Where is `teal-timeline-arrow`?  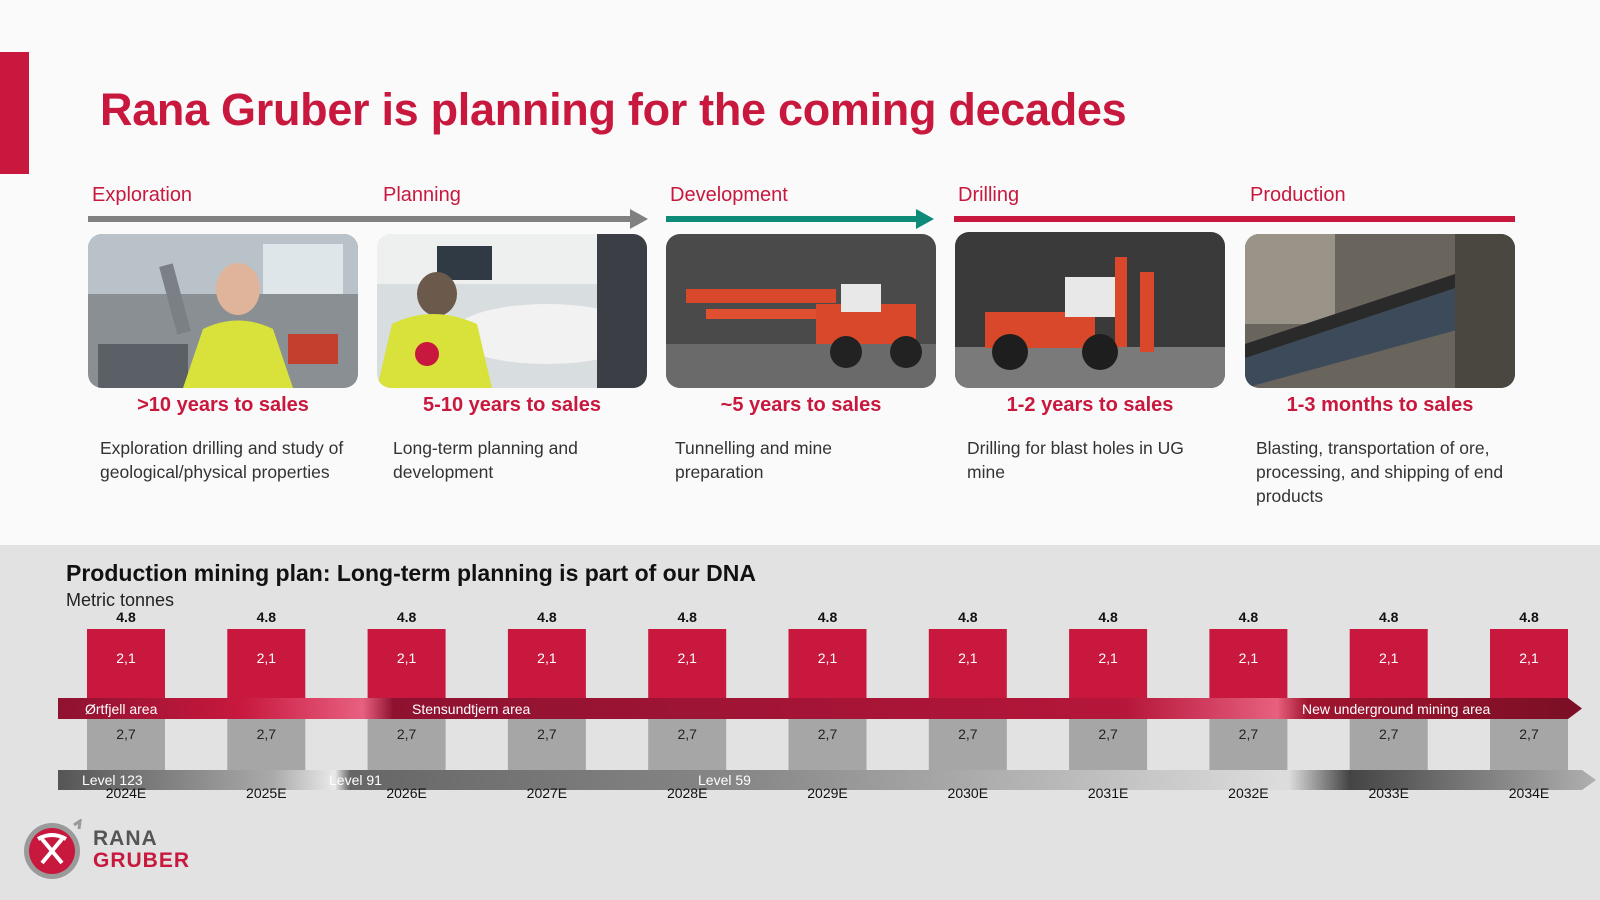
teal-timeline-arrow is located at coordinates (791, 219).